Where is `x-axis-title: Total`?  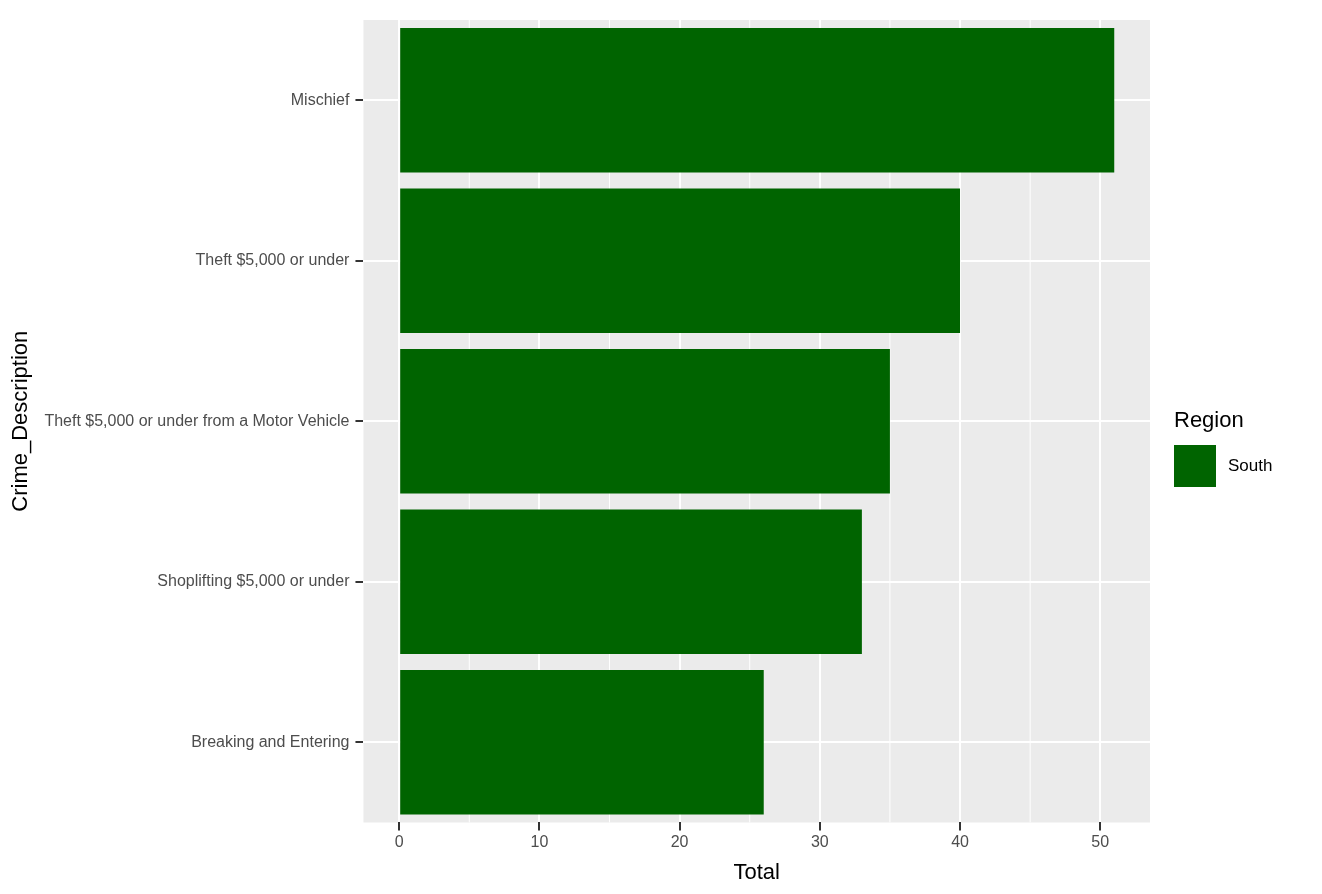
x-axis-title: Total is located at coordinates (756, 871).